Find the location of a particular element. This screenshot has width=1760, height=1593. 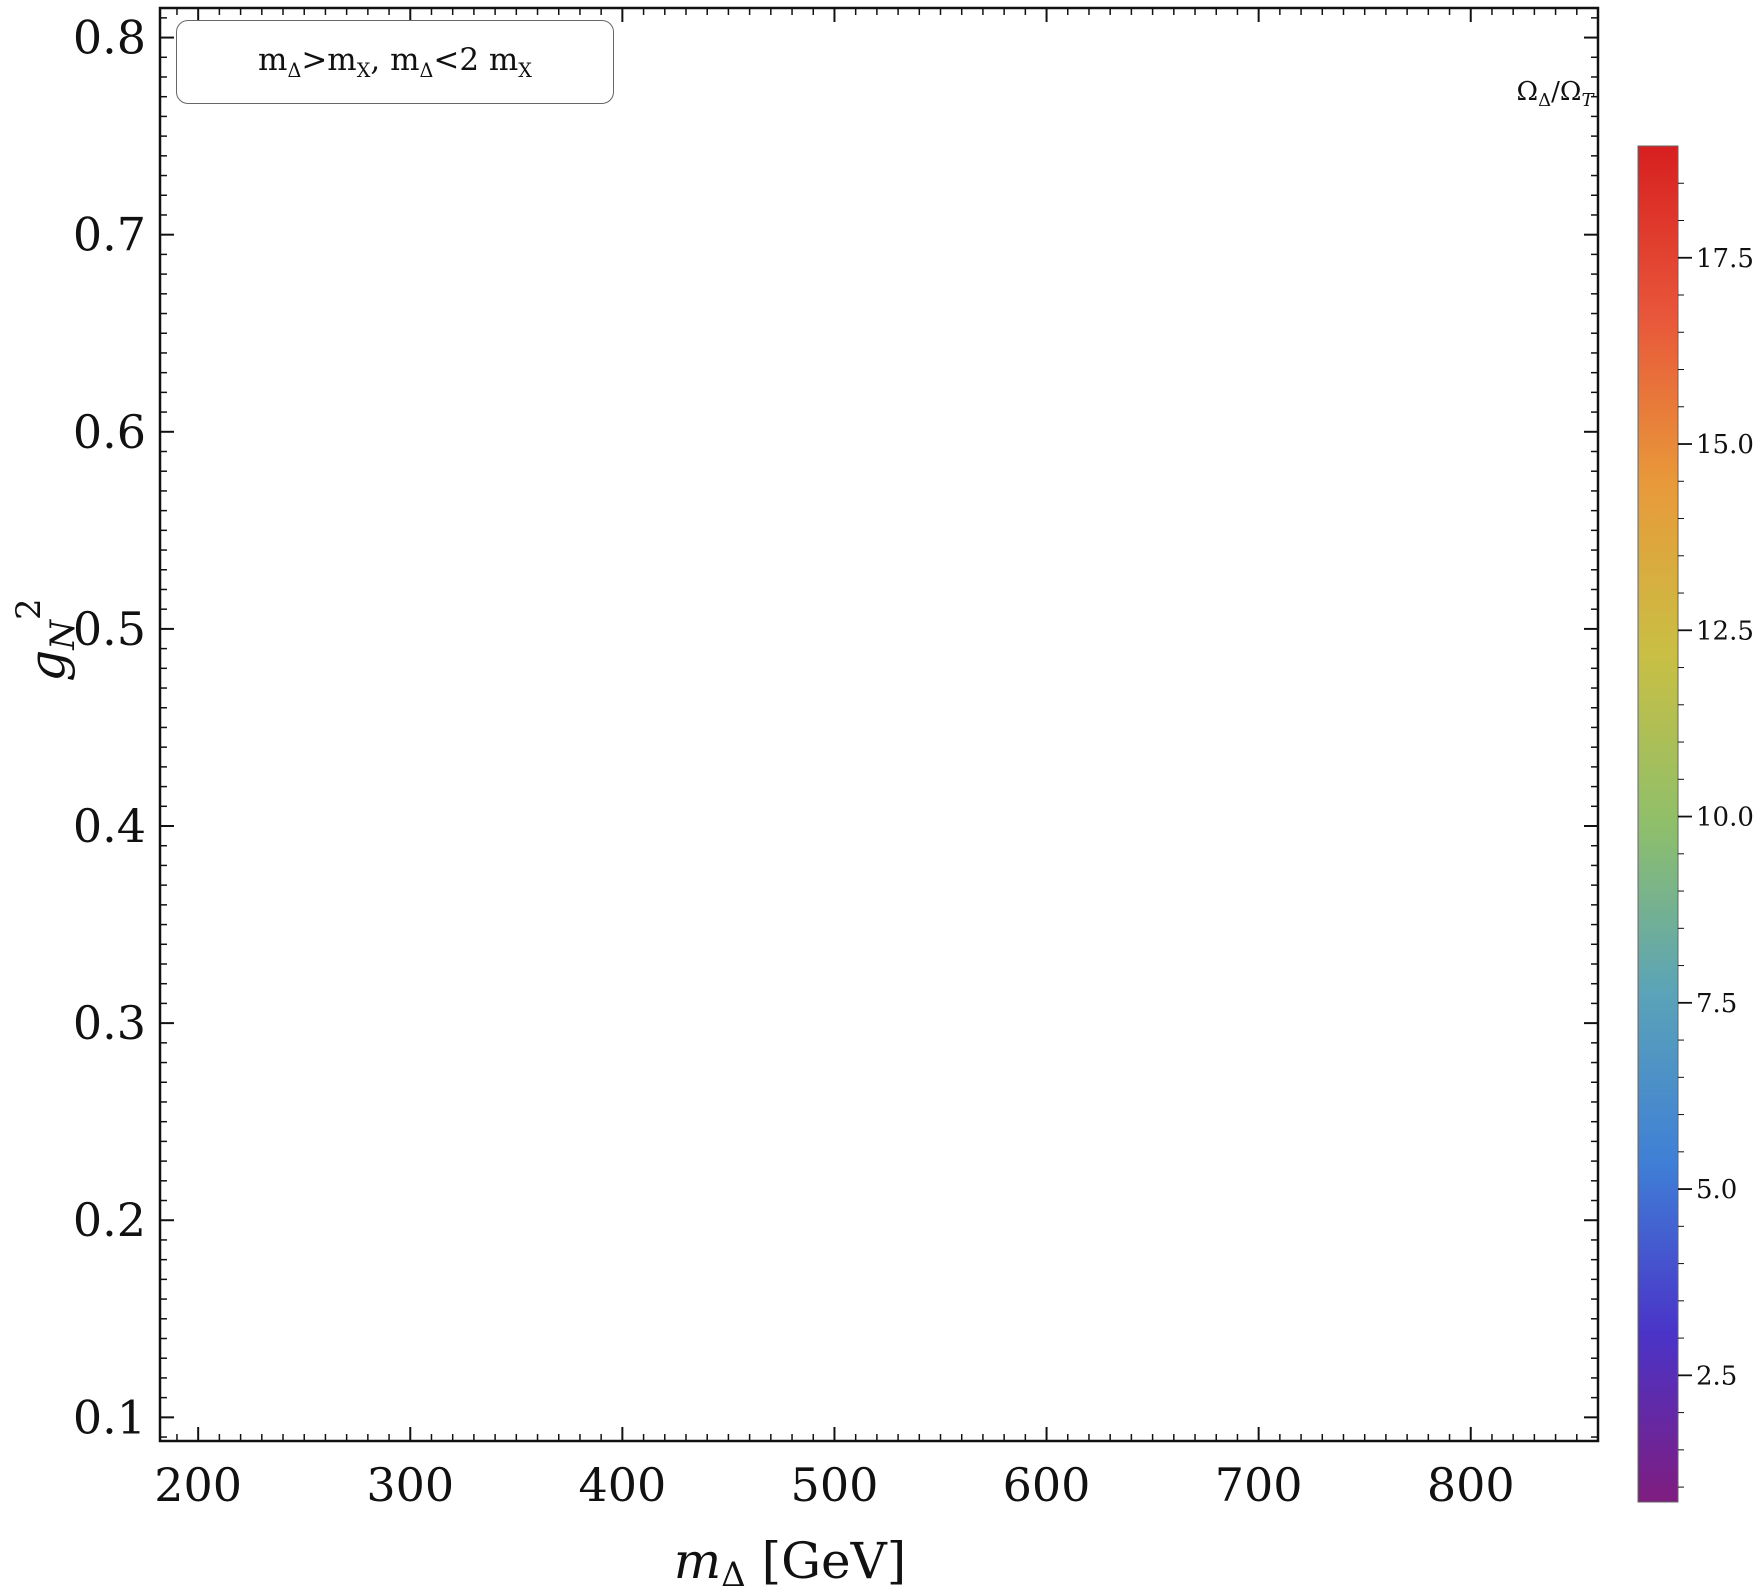

colorbar-tick-label: 15.0 is located at coordinates (1725, 445).